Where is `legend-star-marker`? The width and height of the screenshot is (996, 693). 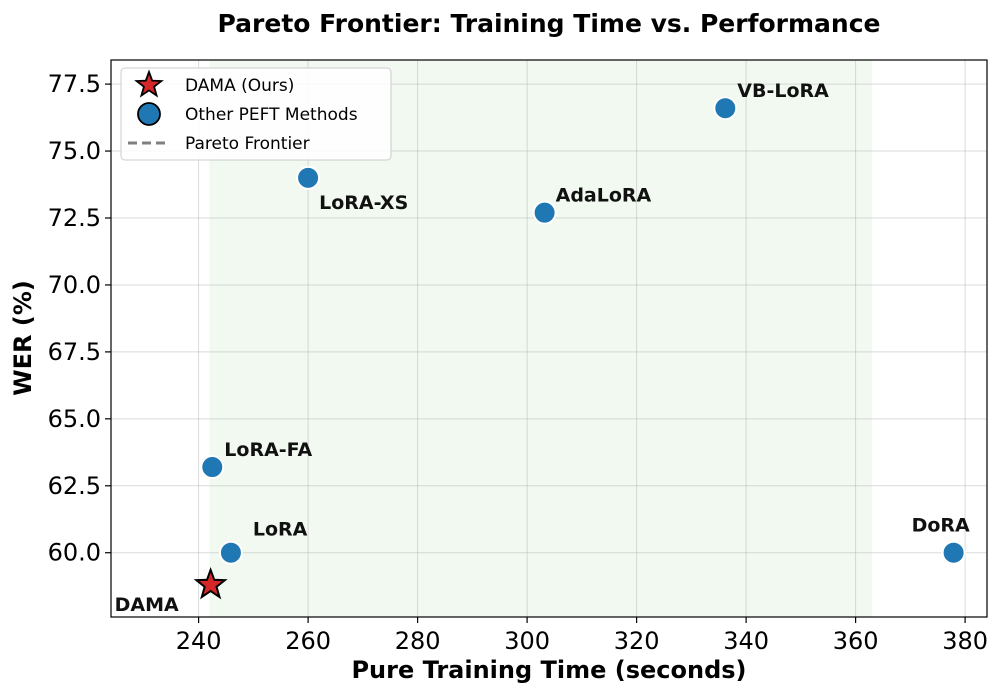
legend-star-marker is located at coordinates (149, 83).